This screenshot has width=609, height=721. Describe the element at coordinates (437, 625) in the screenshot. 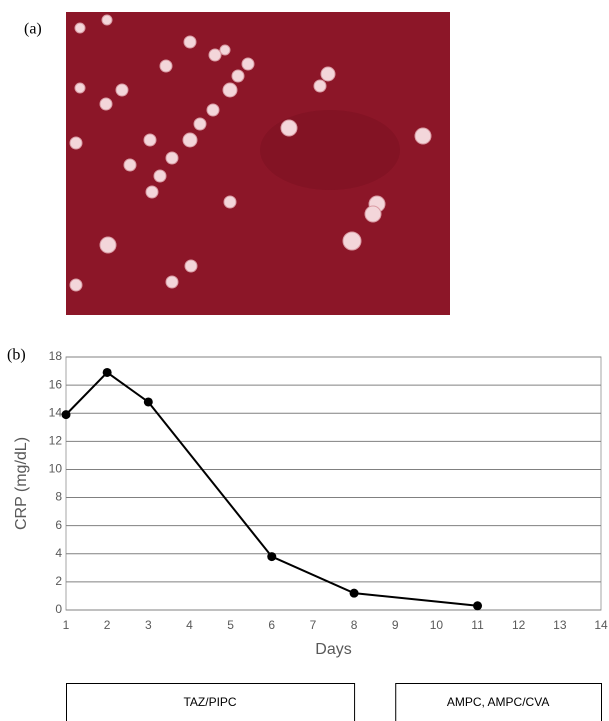

I see `x-tick-label: 10` at that location.